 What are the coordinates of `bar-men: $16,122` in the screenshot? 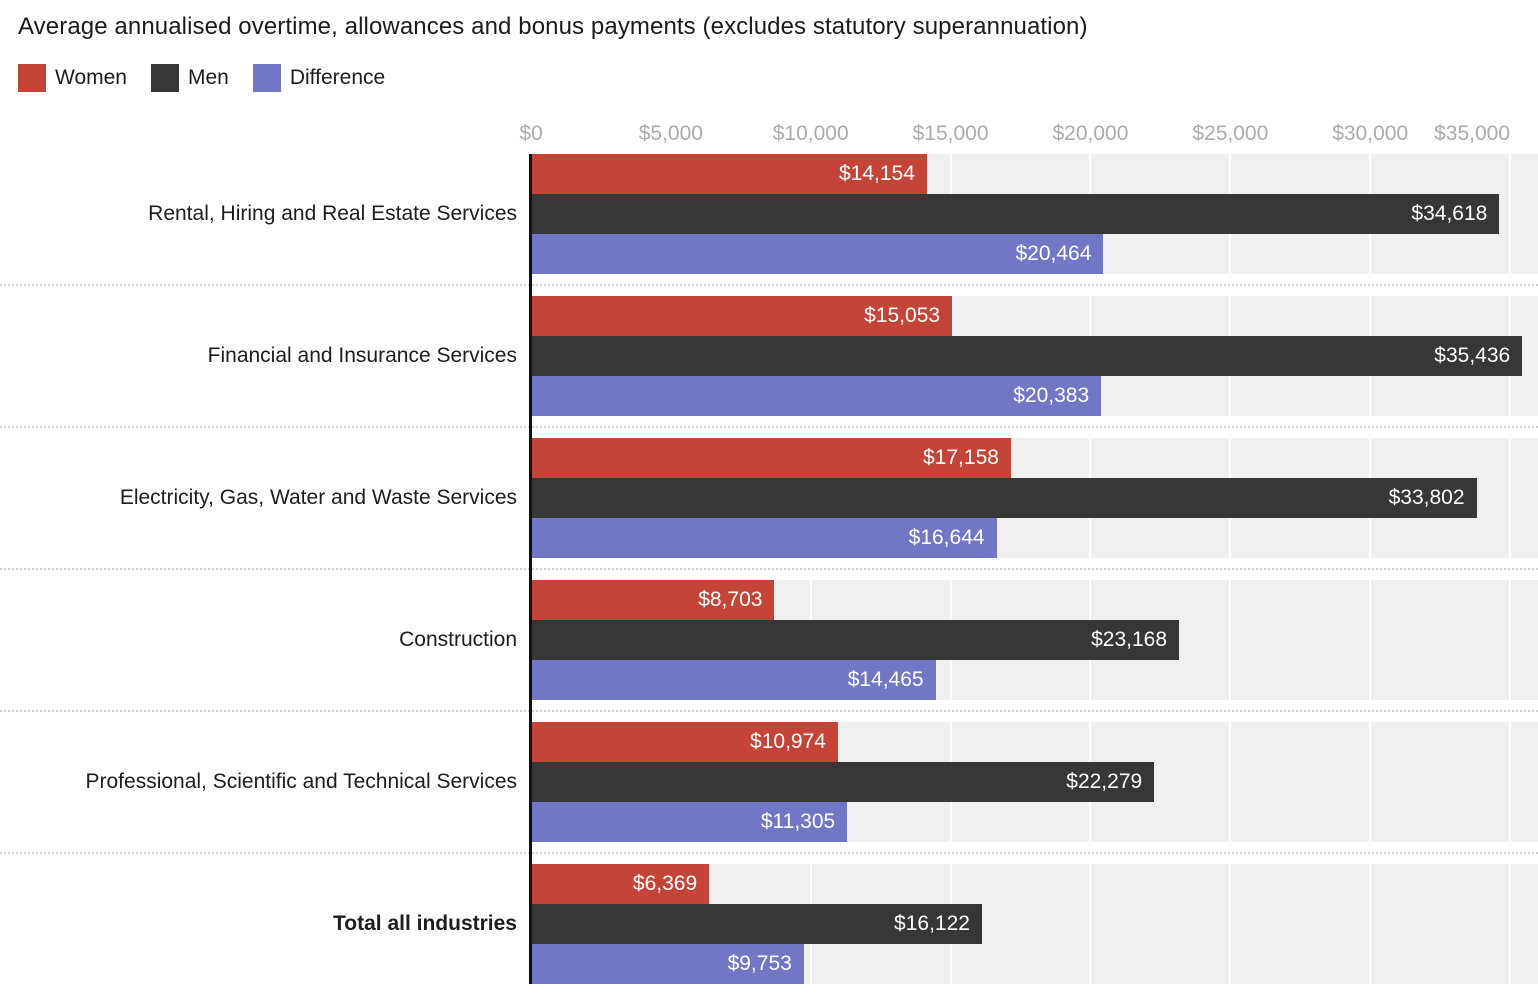 It's located at (756, 924).